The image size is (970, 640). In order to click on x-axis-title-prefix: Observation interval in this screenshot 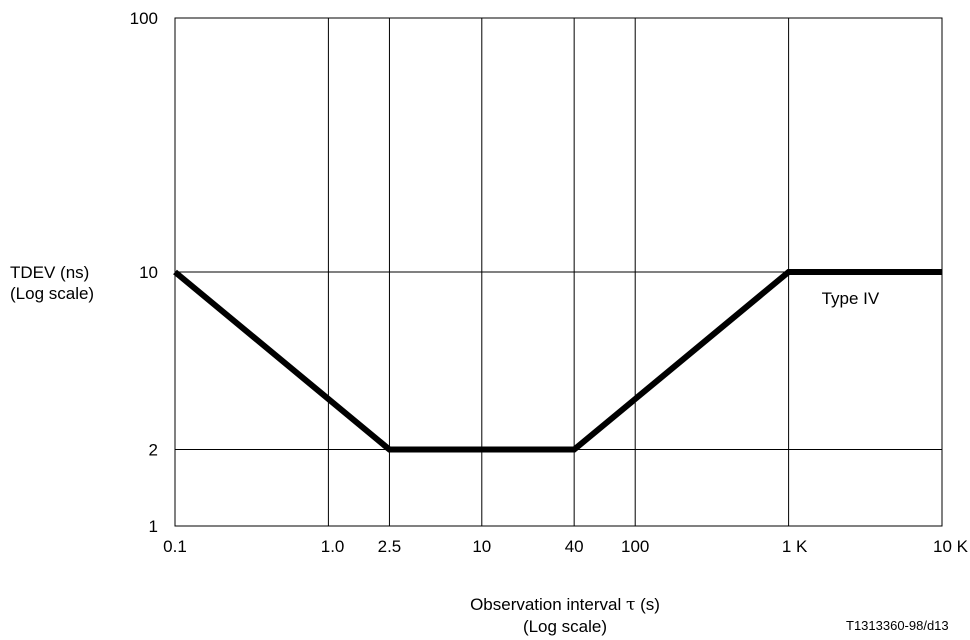, I will do `click(548, 604)`.